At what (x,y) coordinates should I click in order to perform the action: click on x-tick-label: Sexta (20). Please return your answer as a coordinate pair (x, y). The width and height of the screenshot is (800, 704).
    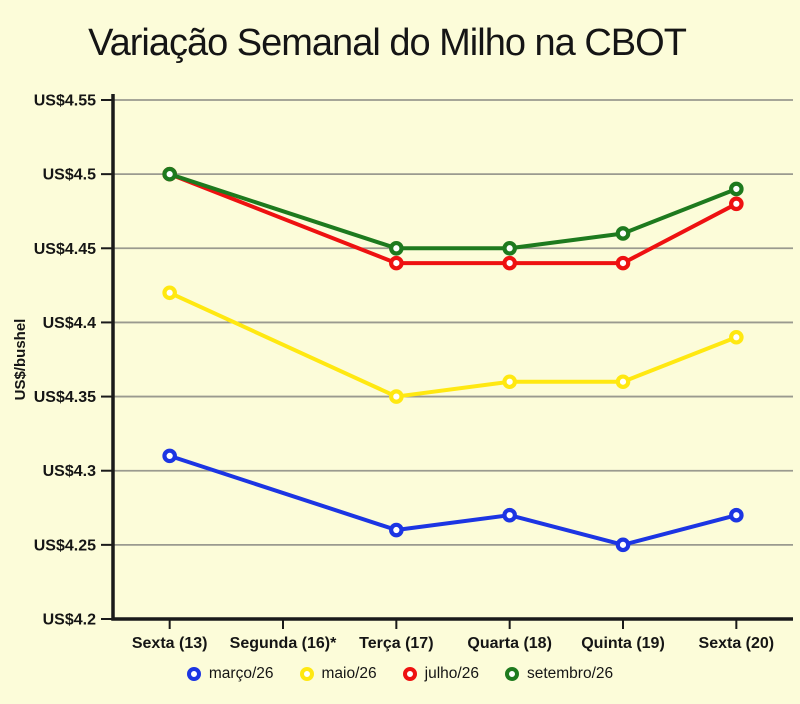
    Looking at the image, I should click on (737, 643).